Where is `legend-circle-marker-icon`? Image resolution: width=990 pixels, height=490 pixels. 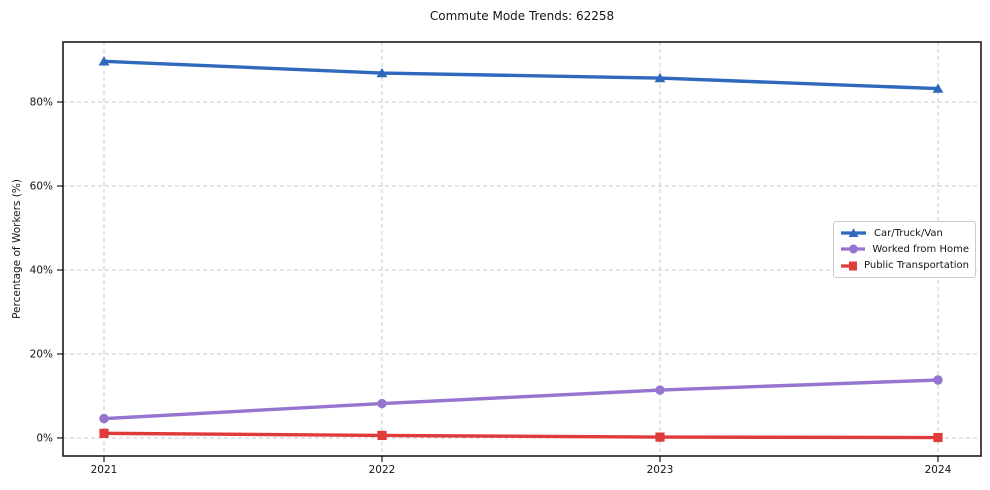
legend-circle-marker-icon is located at coordinates (853, 249).